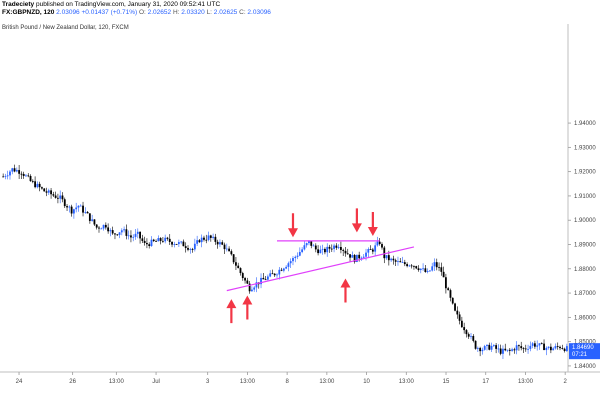 The image size is (600, 400). Describe the element at coordinates (585, 246) in the screenshot. I see `y-tick-label: 1.89000` at that location.